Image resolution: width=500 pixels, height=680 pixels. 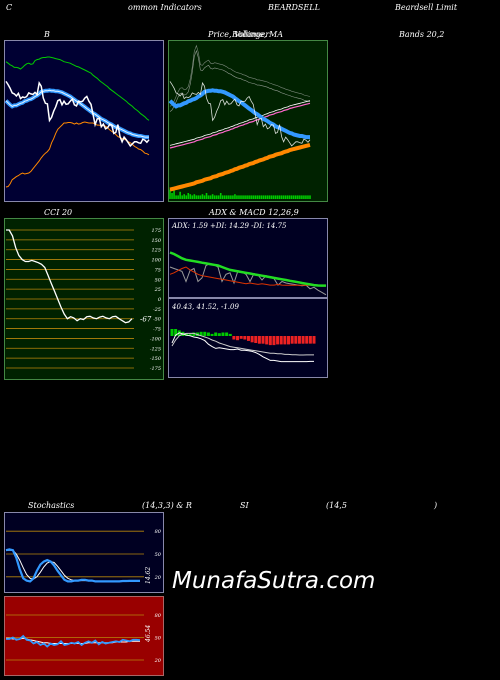 I want to click on cci-line, so click(x=69, y=276).